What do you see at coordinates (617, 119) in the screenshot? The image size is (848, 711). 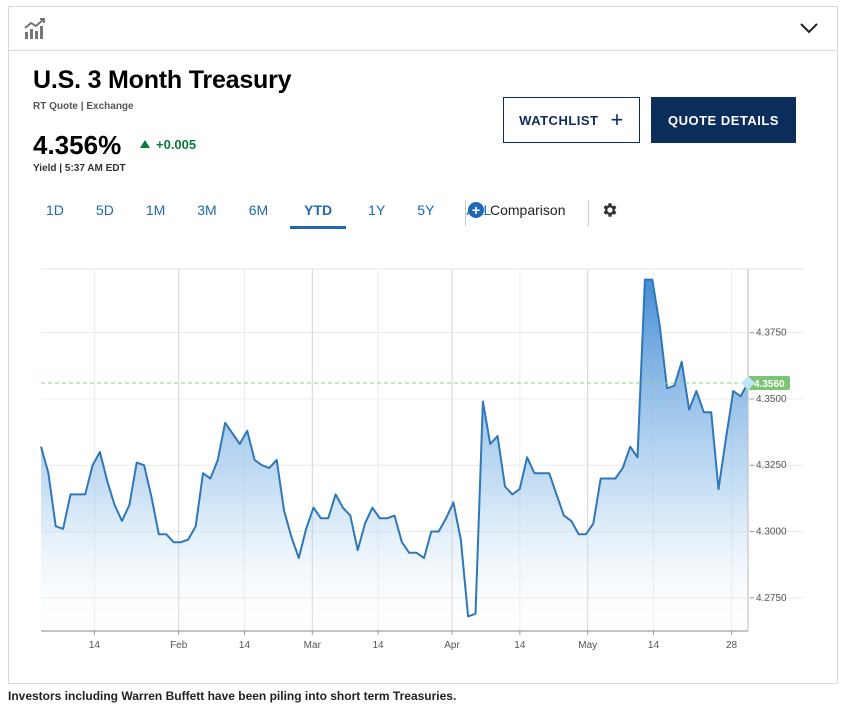 I see `plus-icon: +` at bounding box center [617, 119].